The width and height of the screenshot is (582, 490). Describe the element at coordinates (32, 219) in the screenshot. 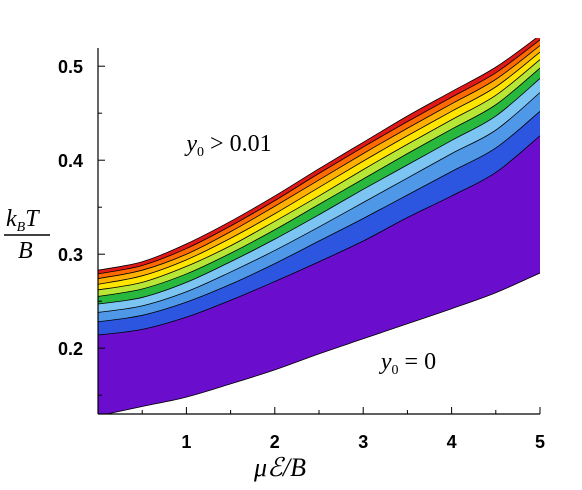

I see `y-label-numerator-tail: T` at that location.